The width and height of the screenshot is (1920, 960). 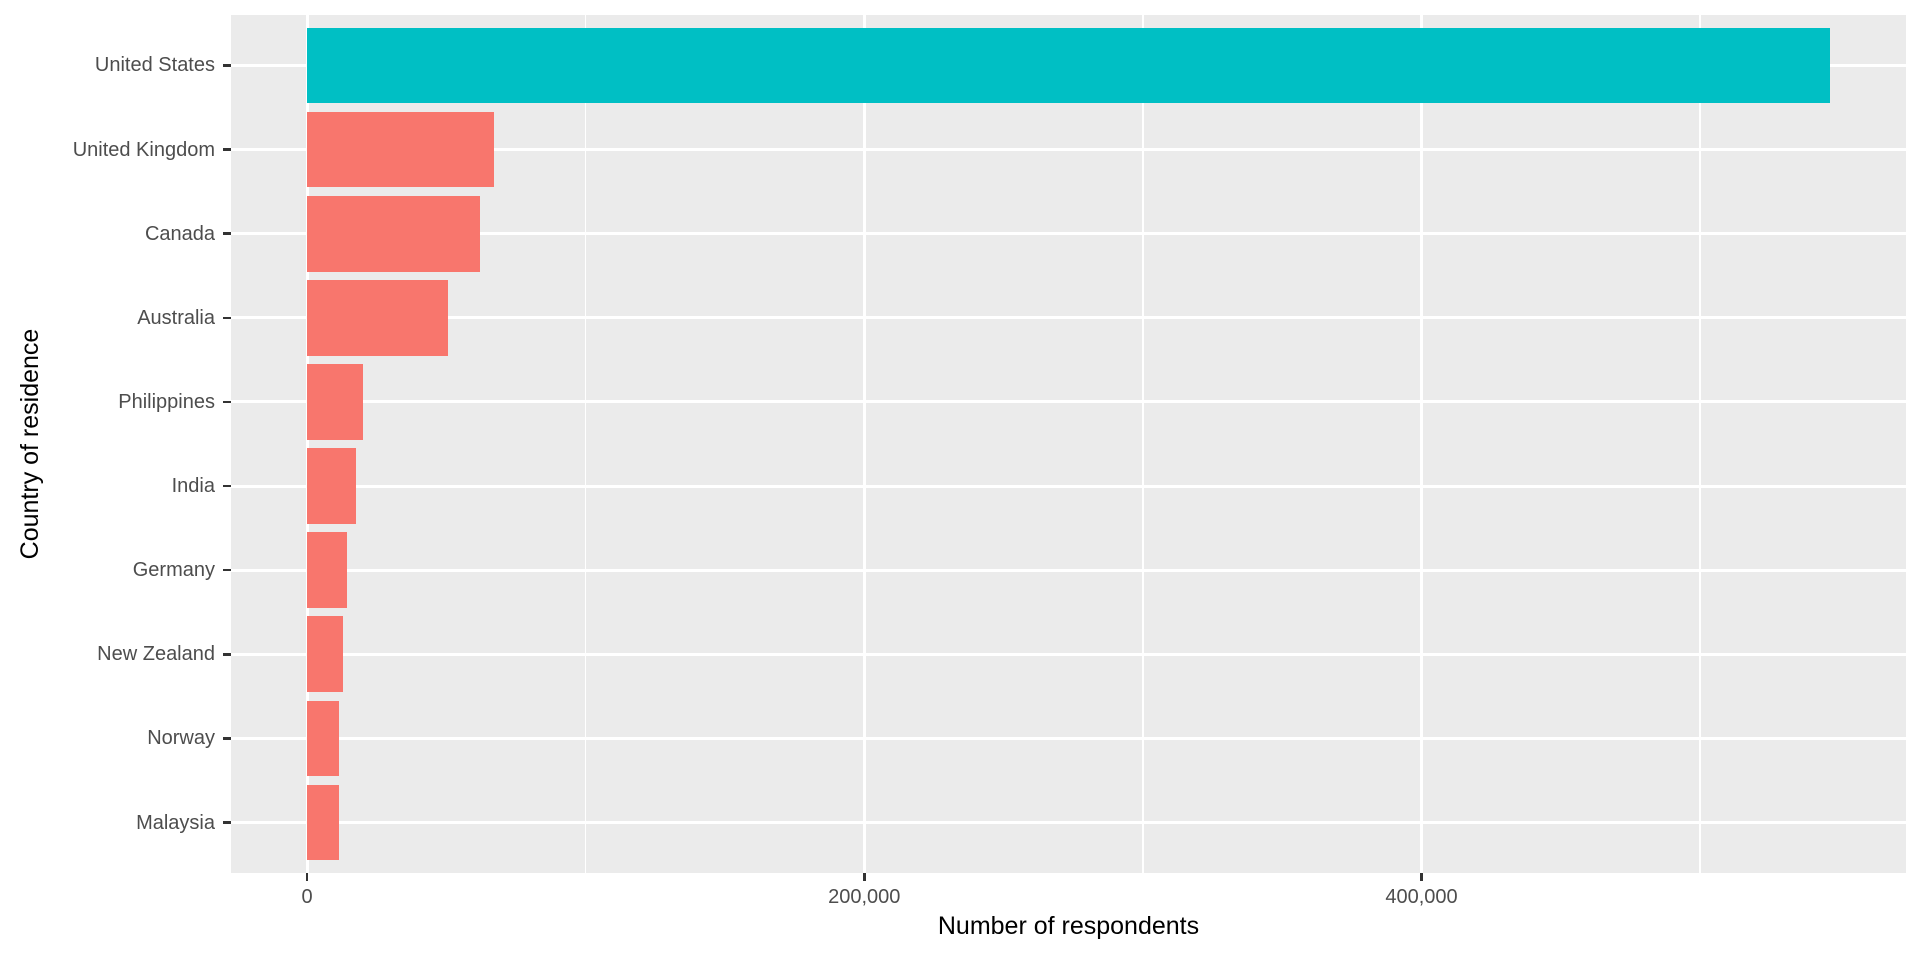 I want to click on y-tick-label: Norway, so click(x=181, y=738).